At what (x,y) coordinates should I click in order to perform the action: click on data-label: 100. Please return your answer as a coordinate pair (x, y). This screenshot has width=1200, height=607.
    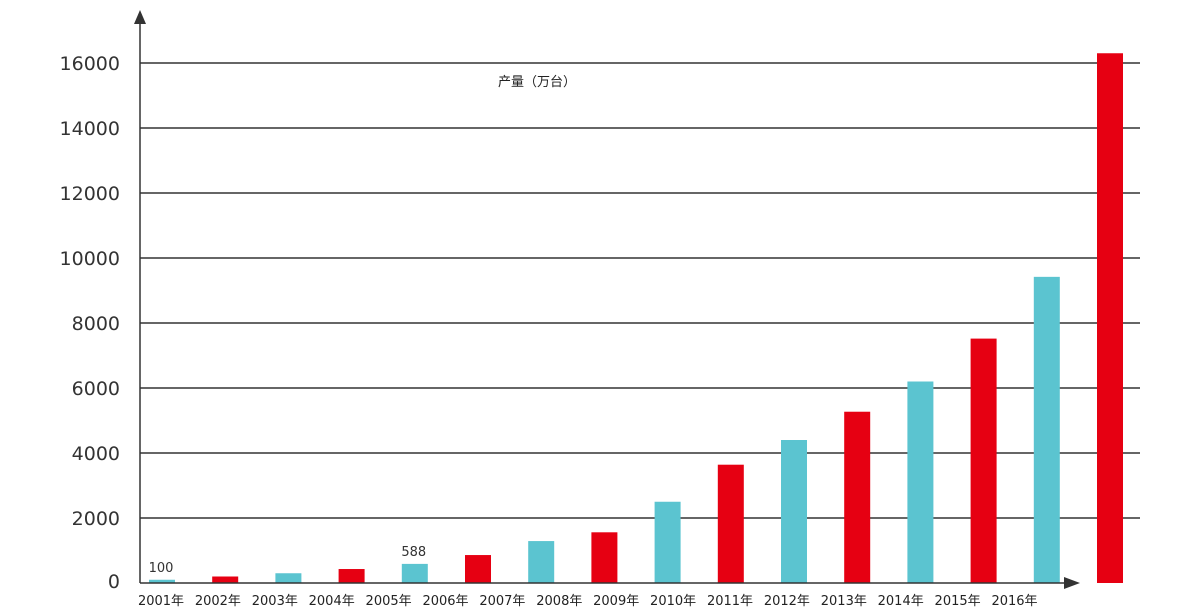
    Looking at the image, I should click on (161, 568).